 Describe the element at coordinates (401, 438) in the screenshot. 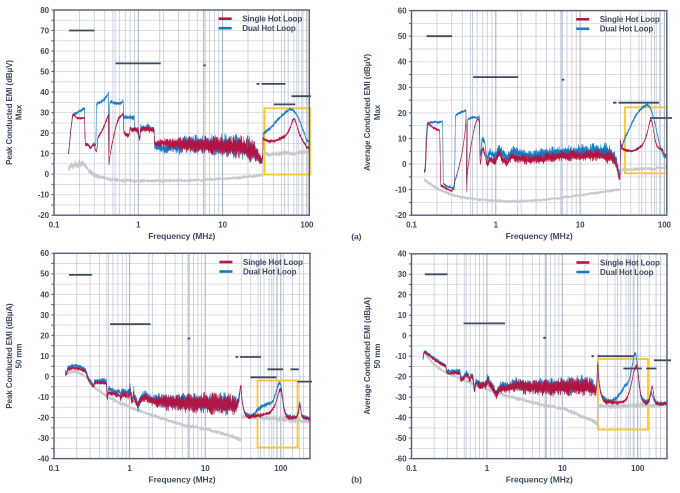

I see `svg-text: -50` at that location.